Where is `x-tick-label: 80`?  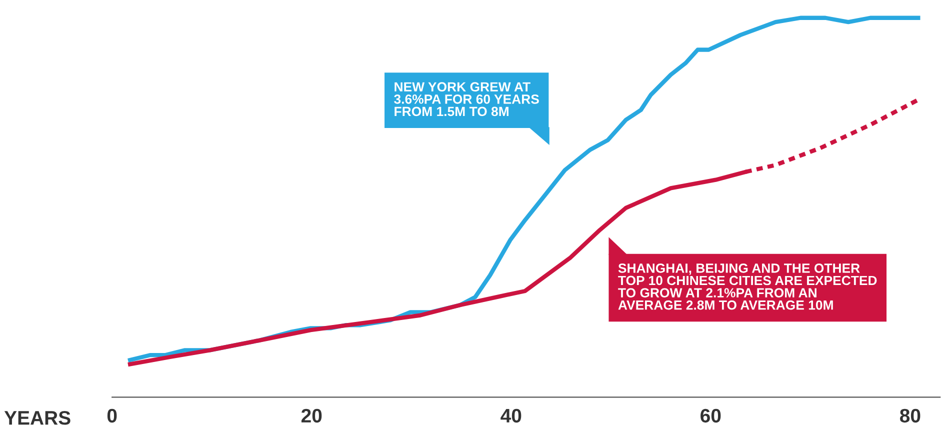
x-tick-label: 80 is located at coordinates (910, 415).